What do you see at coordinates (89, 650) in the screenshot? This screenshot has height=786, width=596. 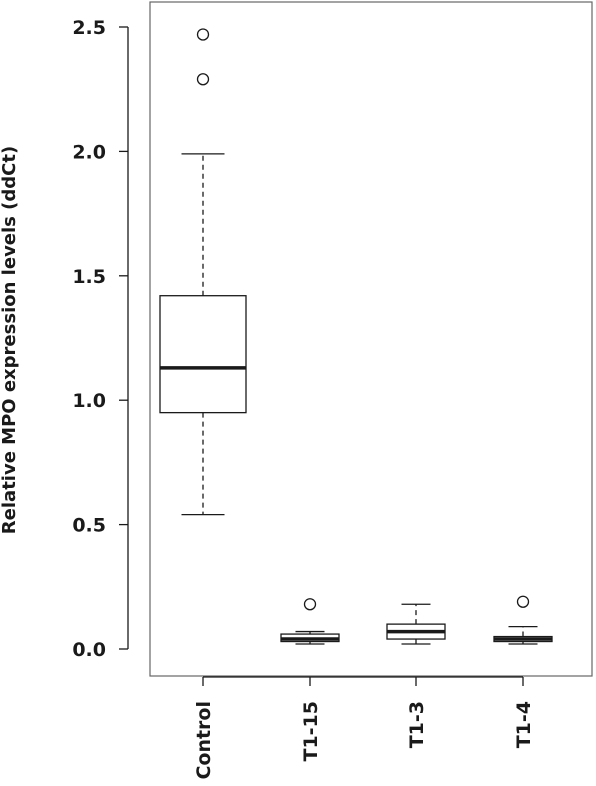 I see `y-tick-label: 0.0` at bounding box center [89, 650].